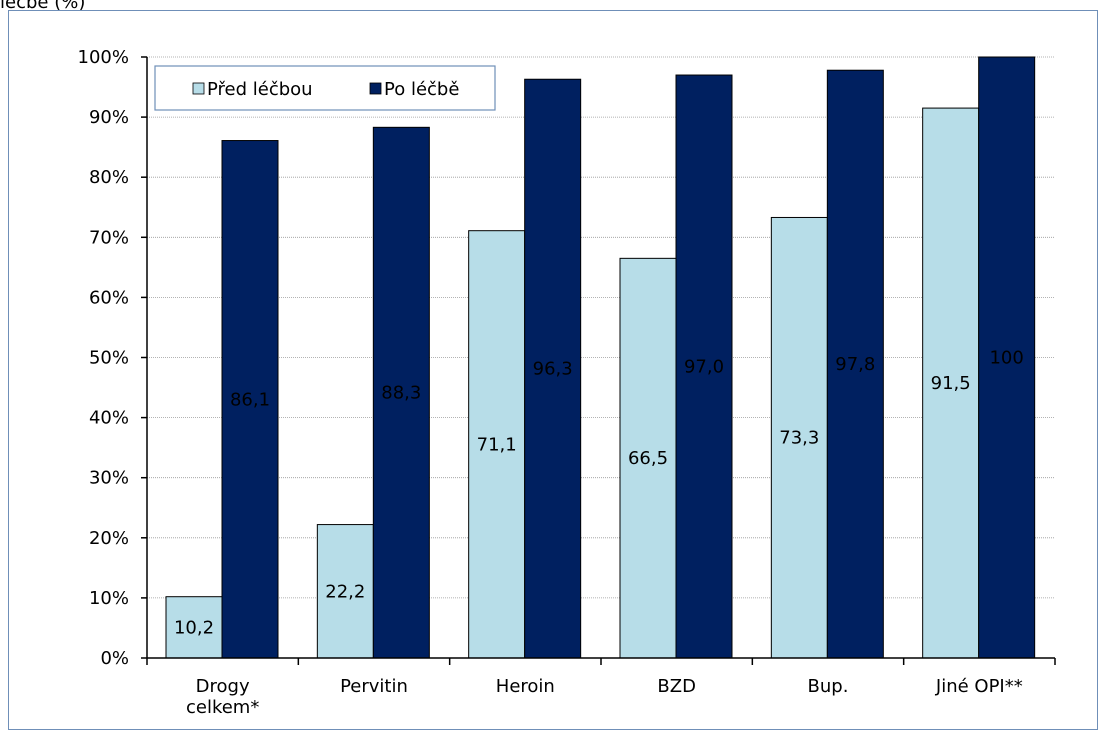 The image size is (1104, 730). Describe the element at coordinates (222, 707) in the screenshot. I see `x-tick-label: celkem*` at that location.